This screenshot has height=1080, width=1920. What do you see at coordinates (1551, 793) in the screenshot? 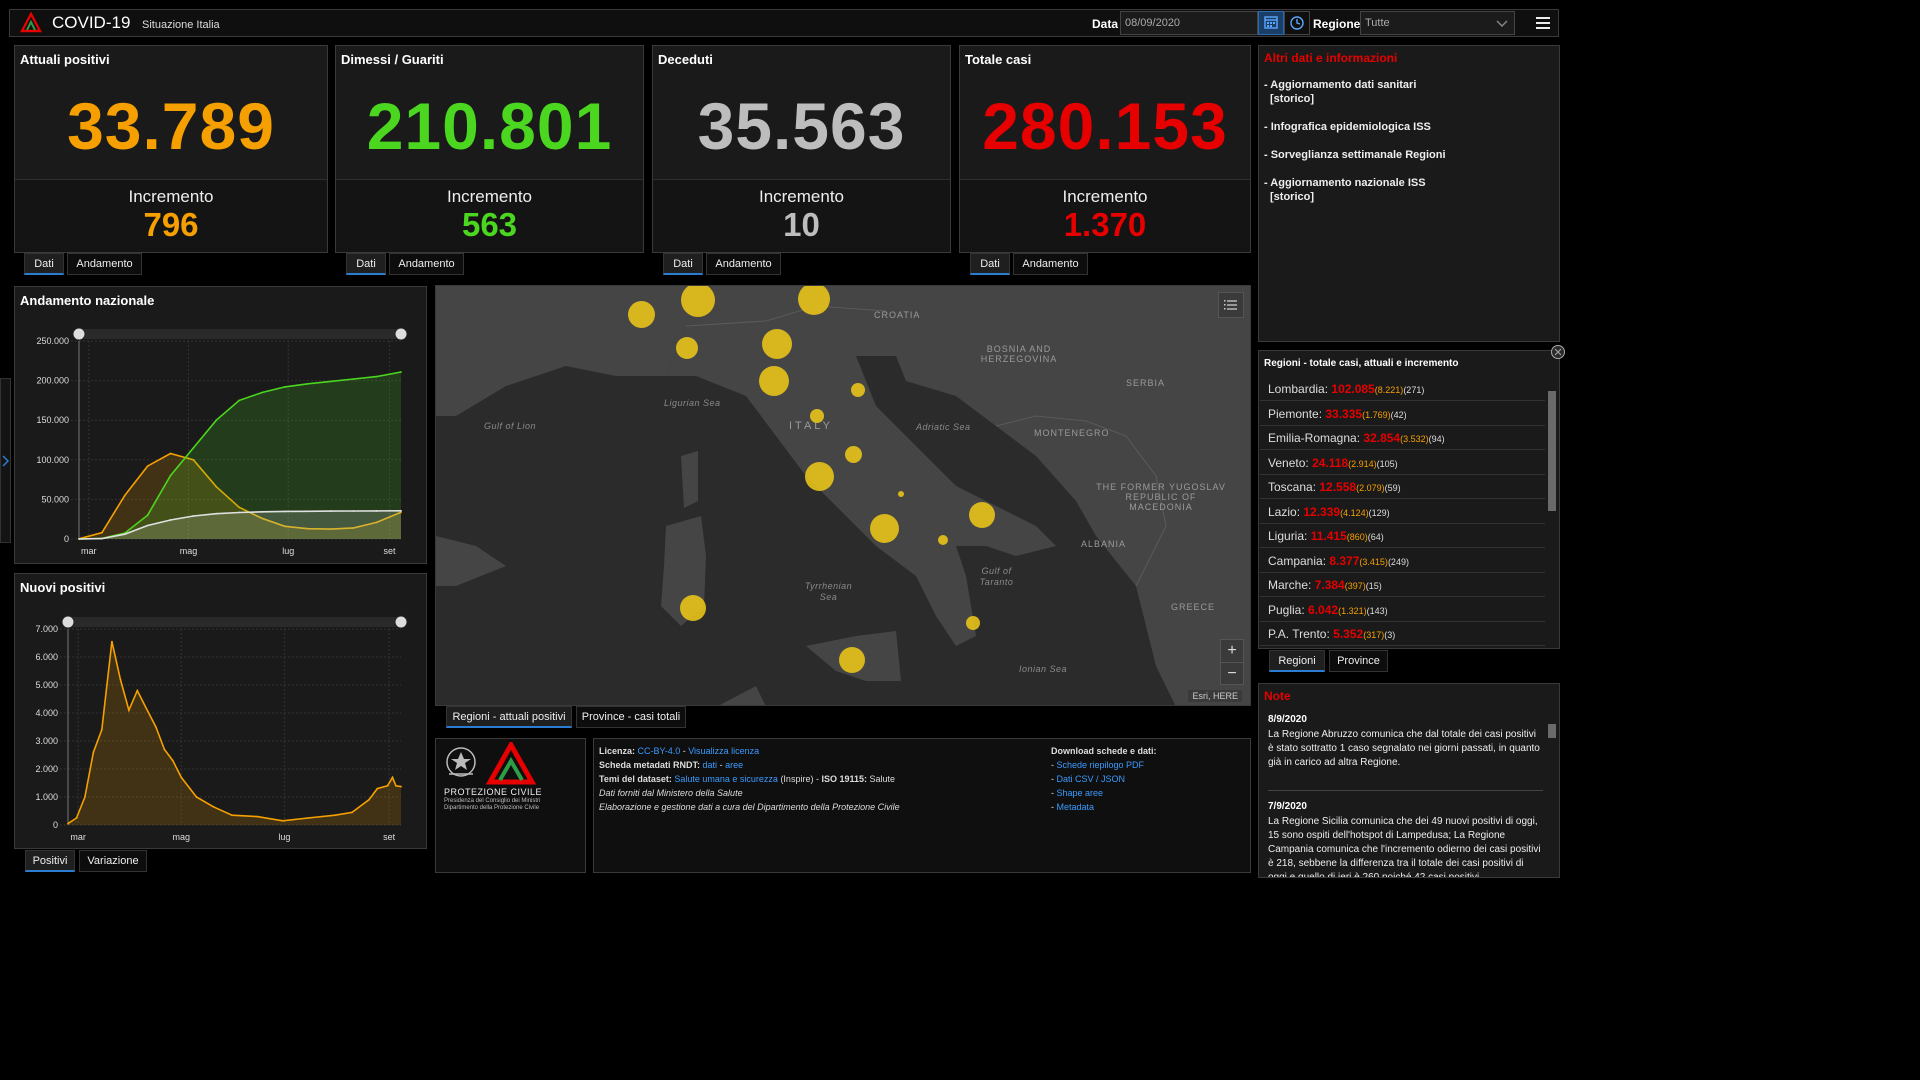
I see `notes-scrollbar` at bounding box center [1551, 793].